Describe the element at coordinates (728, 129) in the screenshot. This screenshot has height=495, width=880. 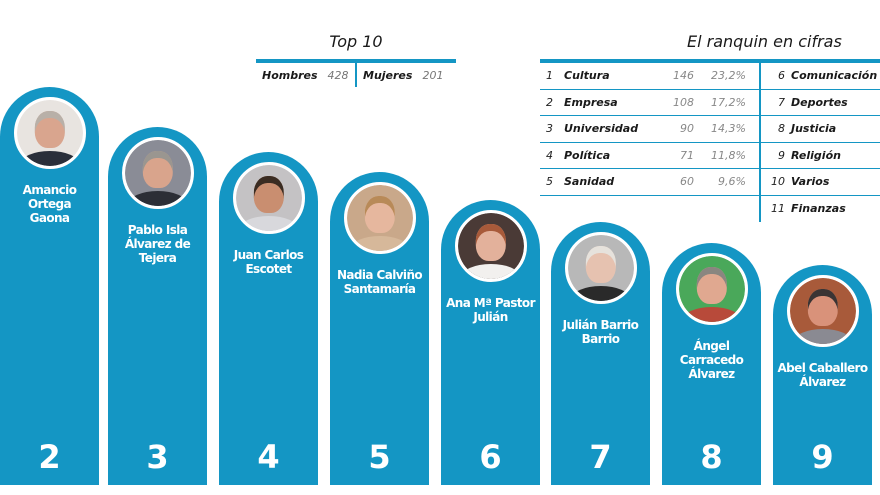
I see `row-percent: 14,3%` at that location.